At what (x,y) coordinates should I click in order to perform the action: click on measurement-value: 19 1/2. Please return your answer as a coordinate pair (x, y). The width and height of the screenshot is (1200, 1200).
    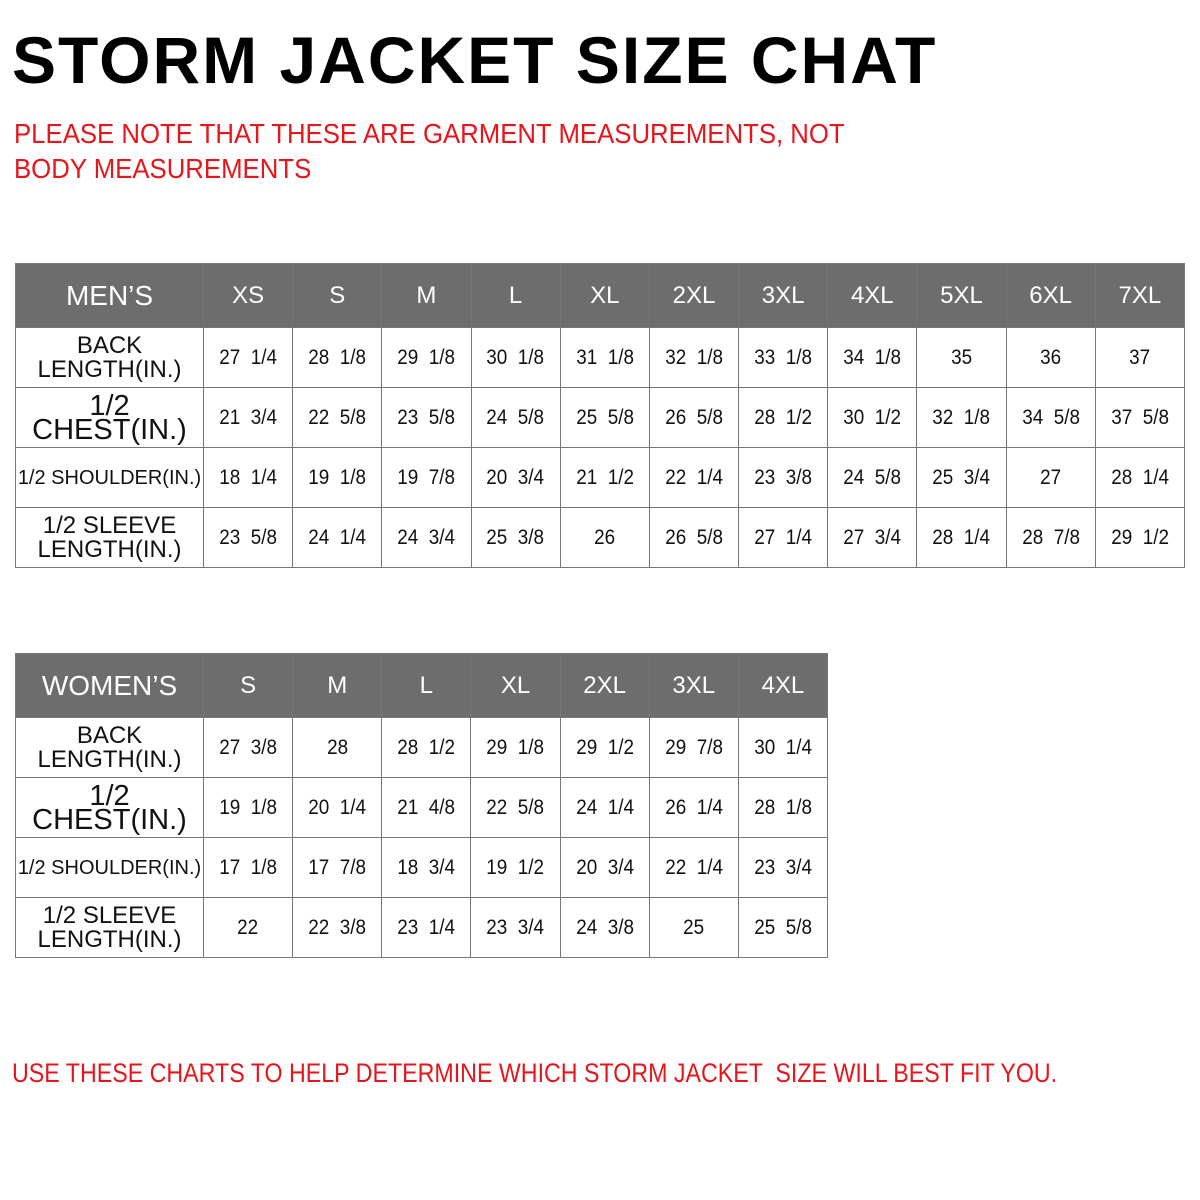
    Looking at the image, I should click on (515, 867).